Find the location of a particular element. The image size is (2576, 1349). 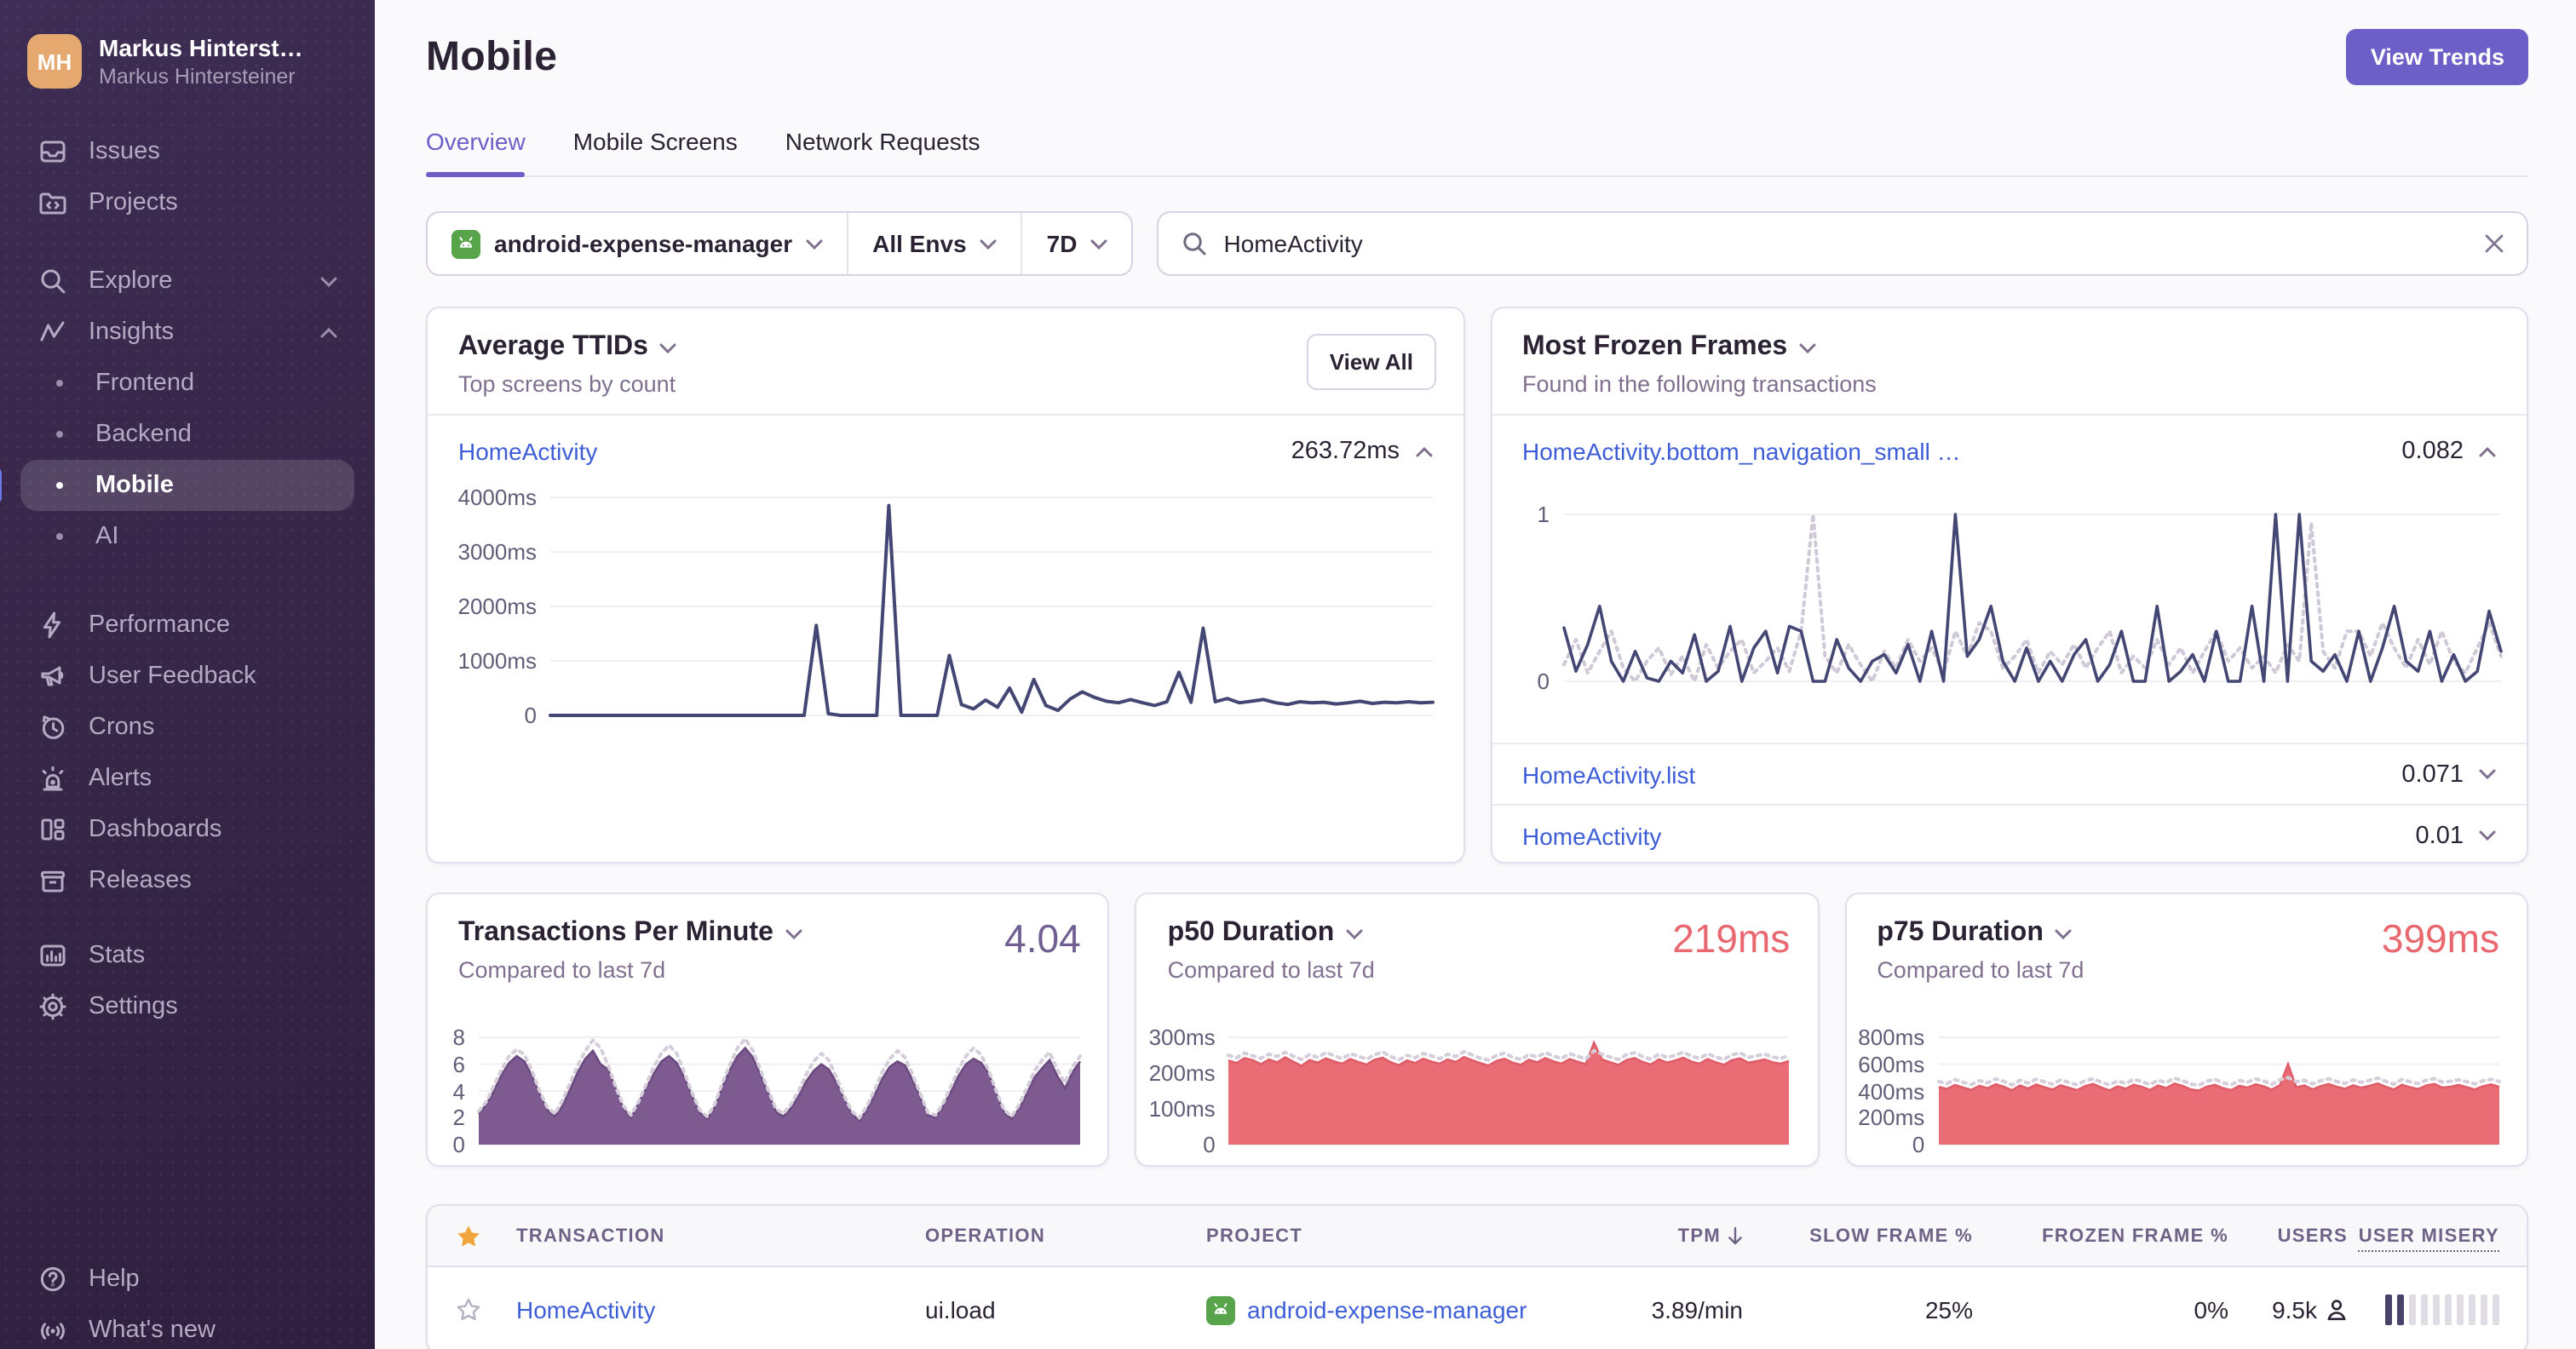

card-subtitle: Compared to last 7d is located at coordinates (1981, 970).